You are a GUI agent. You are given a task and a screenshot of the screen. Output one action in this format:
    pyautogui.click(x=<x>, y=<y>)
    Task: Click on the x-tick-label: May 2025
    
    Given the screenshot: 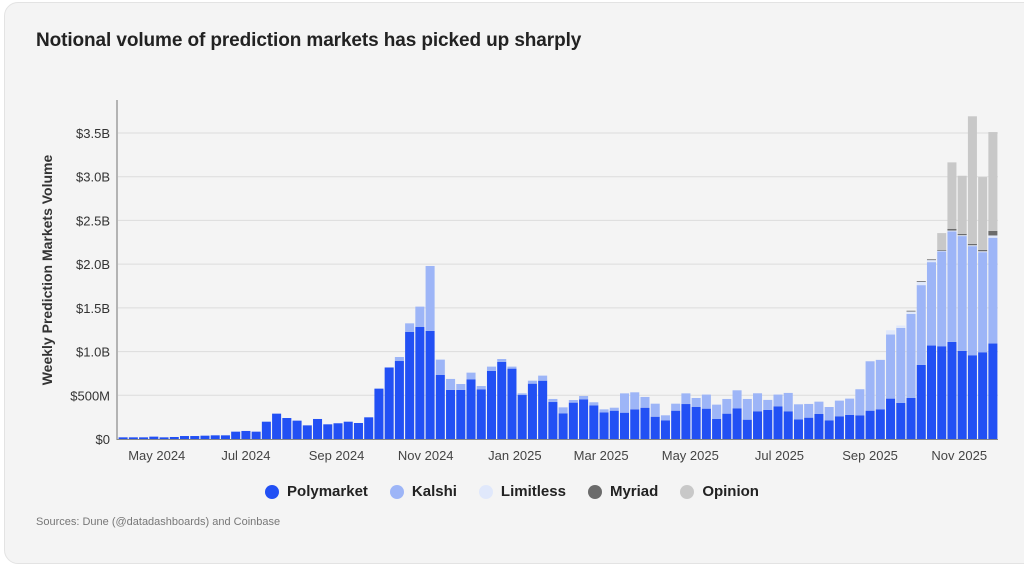 What is the action you would take?
    pyautogui.click(x=690, y=455)
    